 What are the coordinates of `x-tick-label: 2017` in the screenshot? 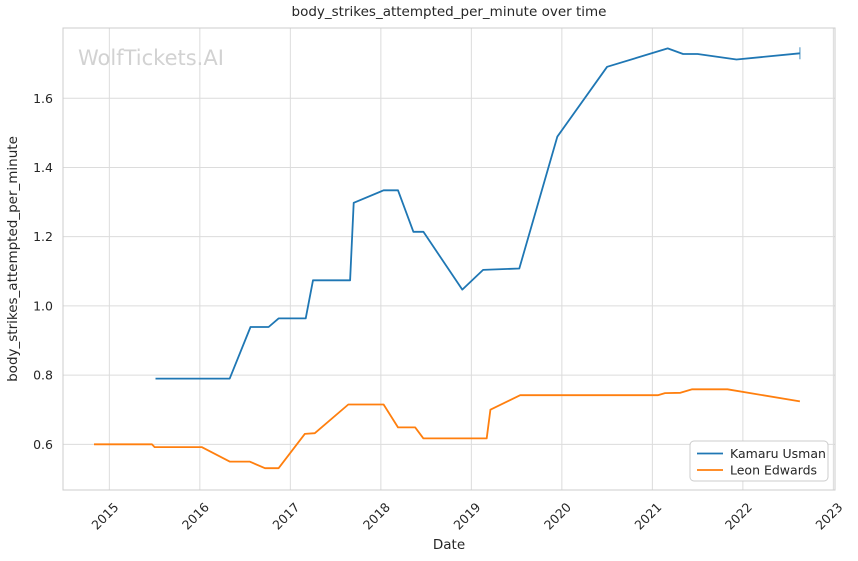 It's located at (285, 516).